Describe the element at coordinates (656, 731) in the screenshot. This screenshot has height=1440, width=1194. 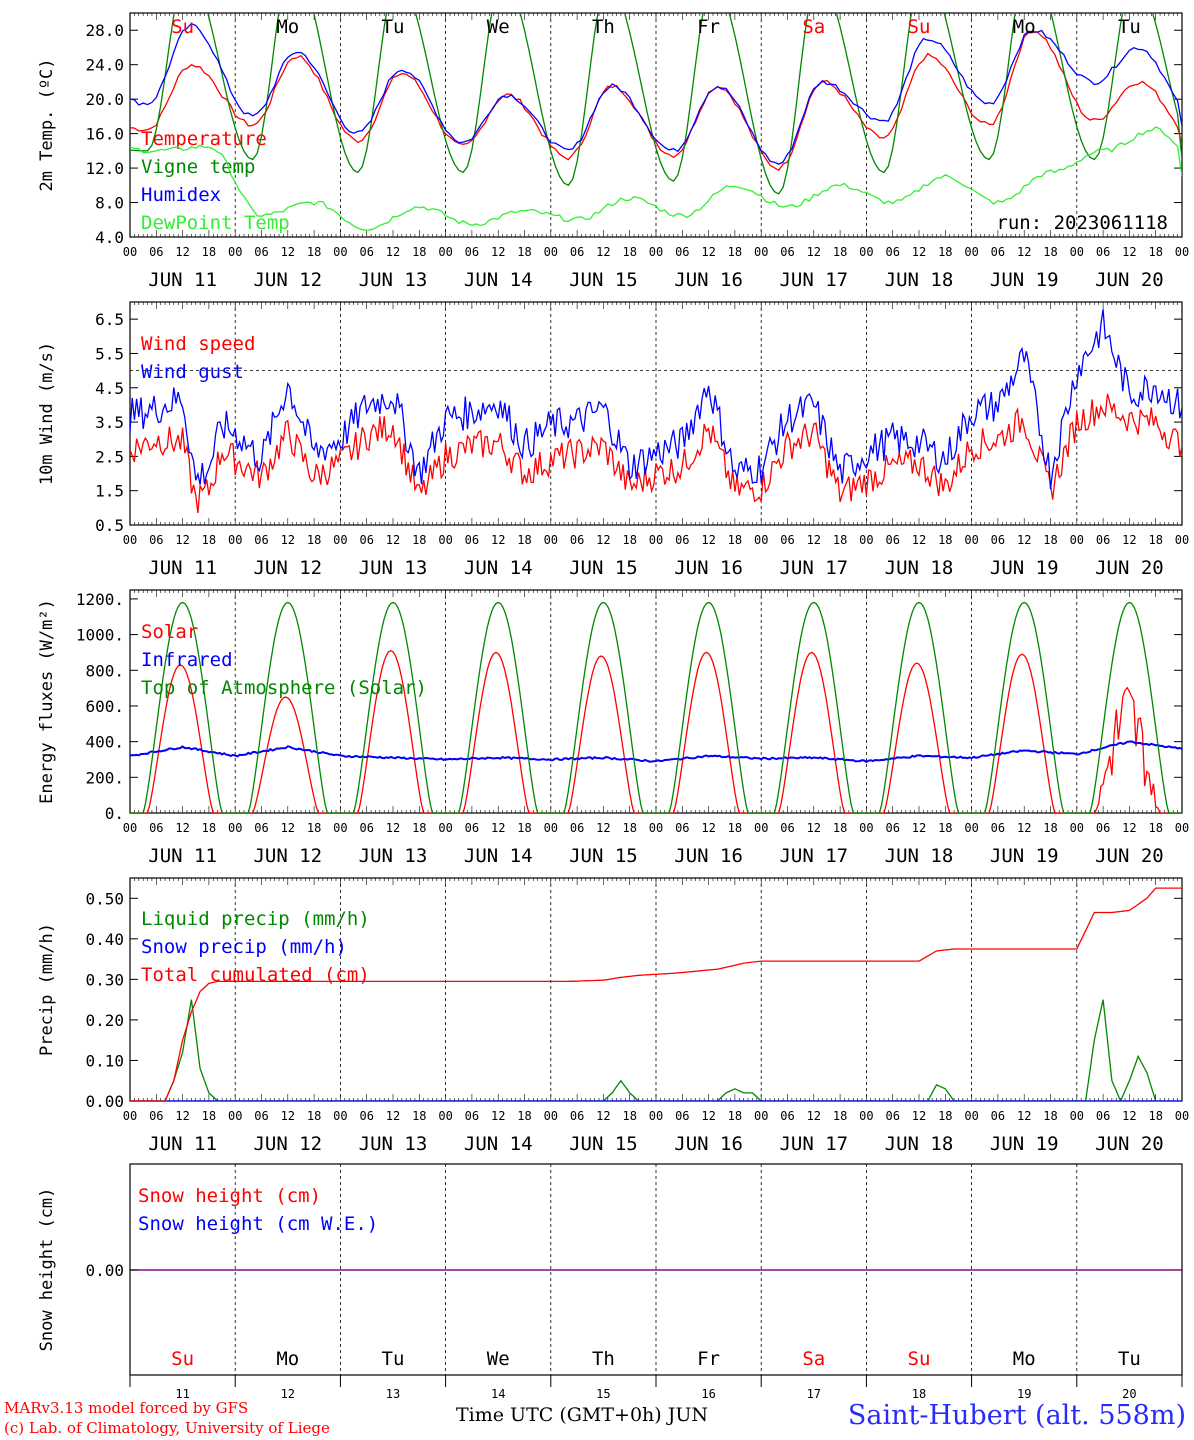
I see `series-line-solar` at that location.